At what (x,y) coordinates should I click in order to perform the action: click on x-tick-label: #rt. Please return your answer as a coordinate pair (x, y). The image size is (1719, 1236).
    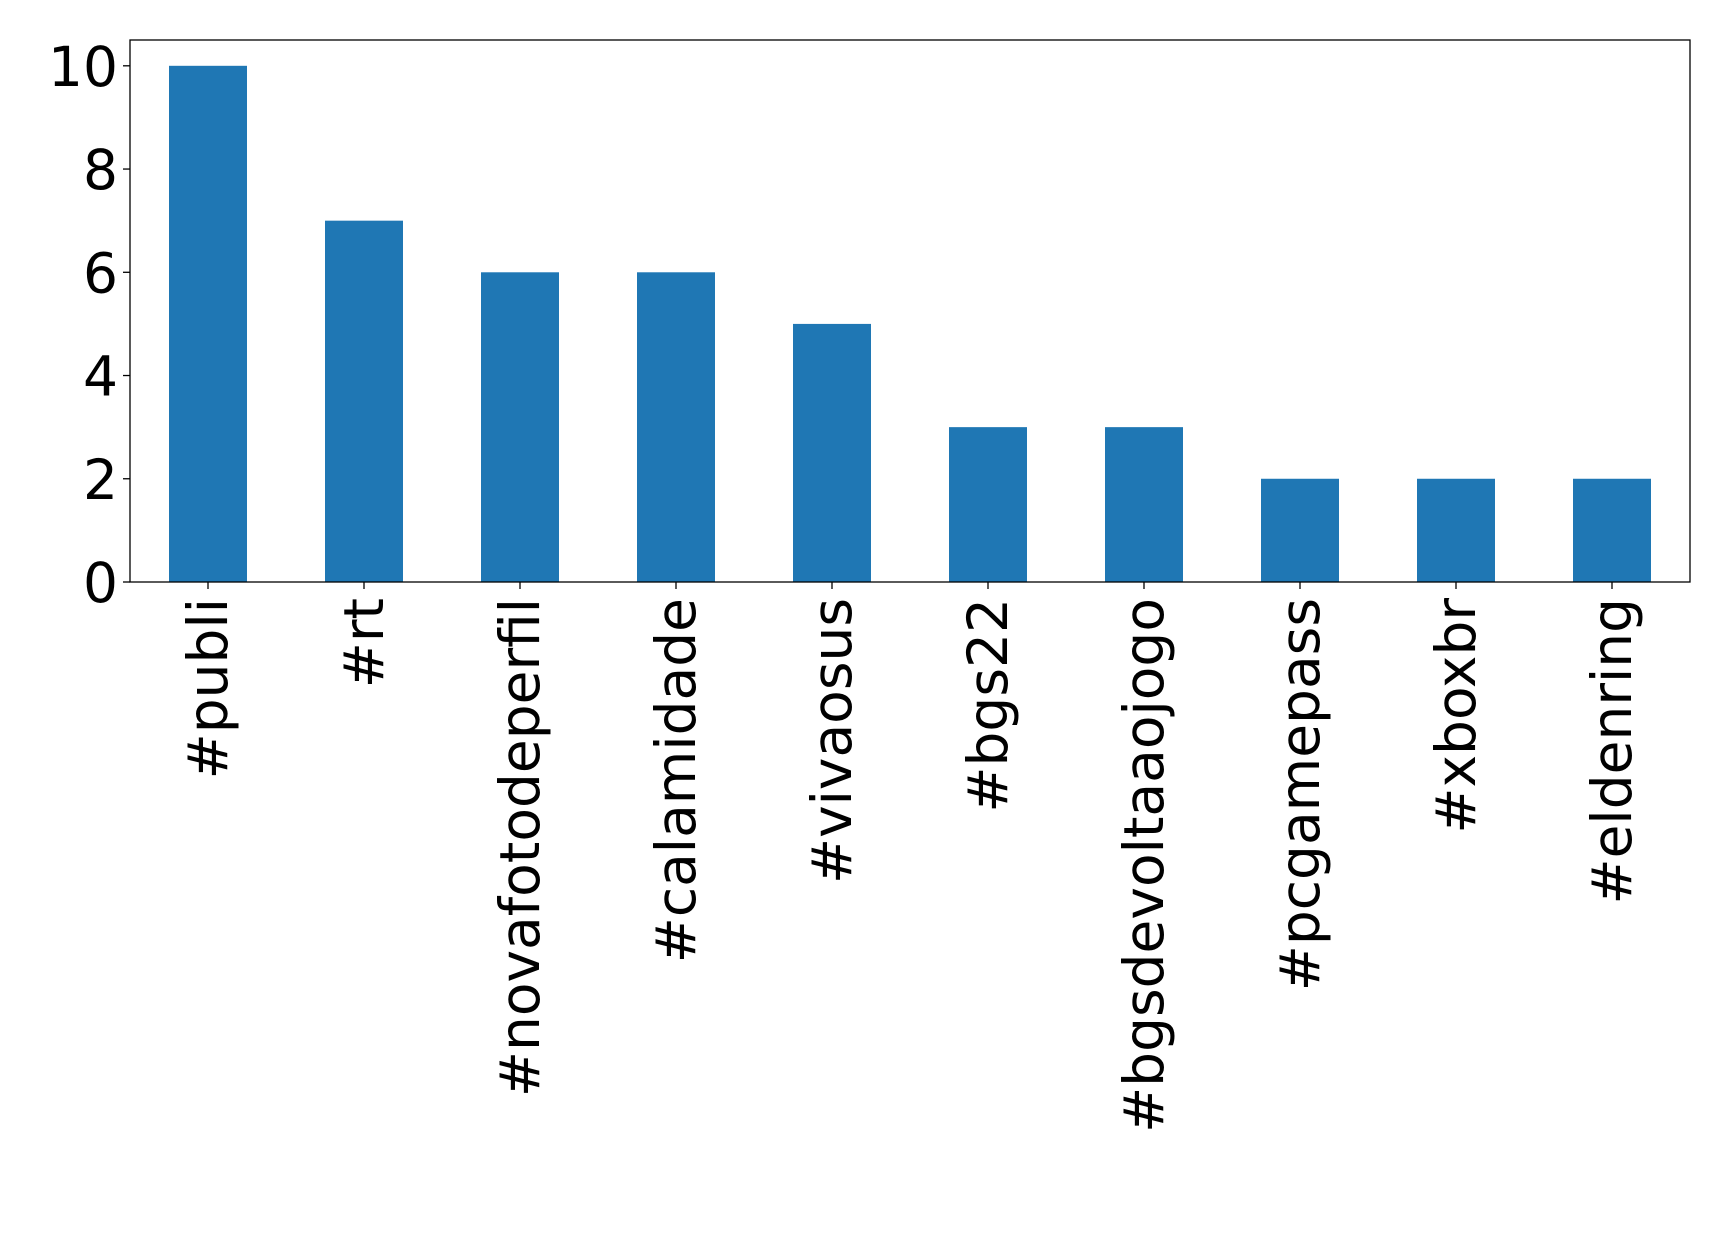
    Looking at the image, I should click on (364, 643).